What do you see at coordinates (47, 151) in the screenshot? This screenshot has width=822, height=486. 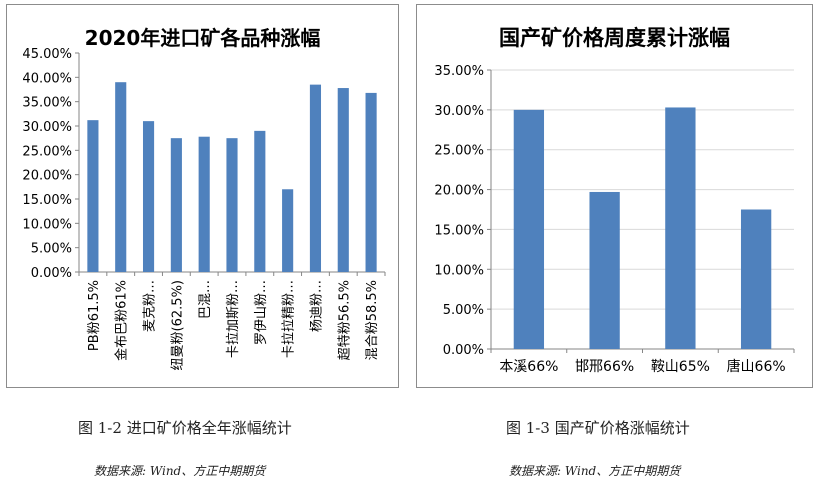 I see `left-chart-y-tick-label: 25.00%` at bounding box center [47, 151].